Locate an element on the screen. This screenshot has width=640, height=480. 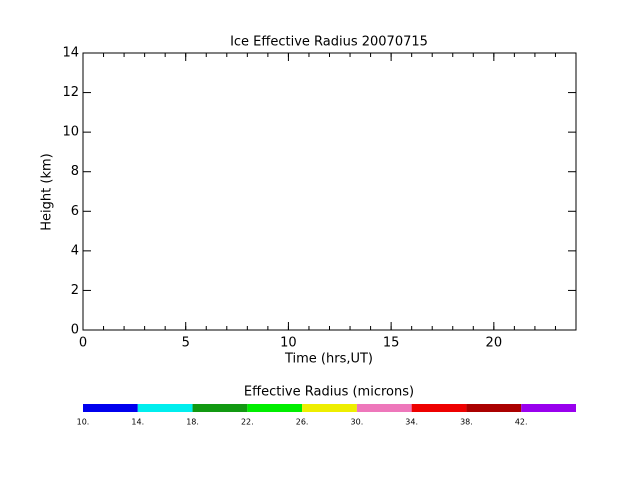
x-tick-label: 10 is located at coordinates (288, 343).